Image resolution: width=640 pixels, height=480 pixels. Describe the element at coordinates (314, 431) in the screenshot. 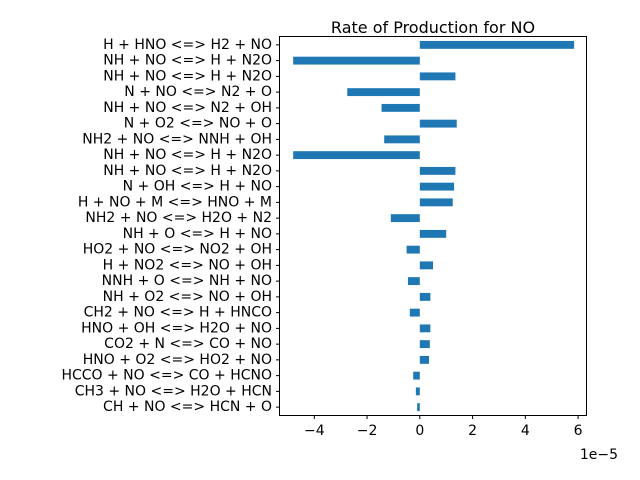

I see `x-tick-label: −4` at that location.